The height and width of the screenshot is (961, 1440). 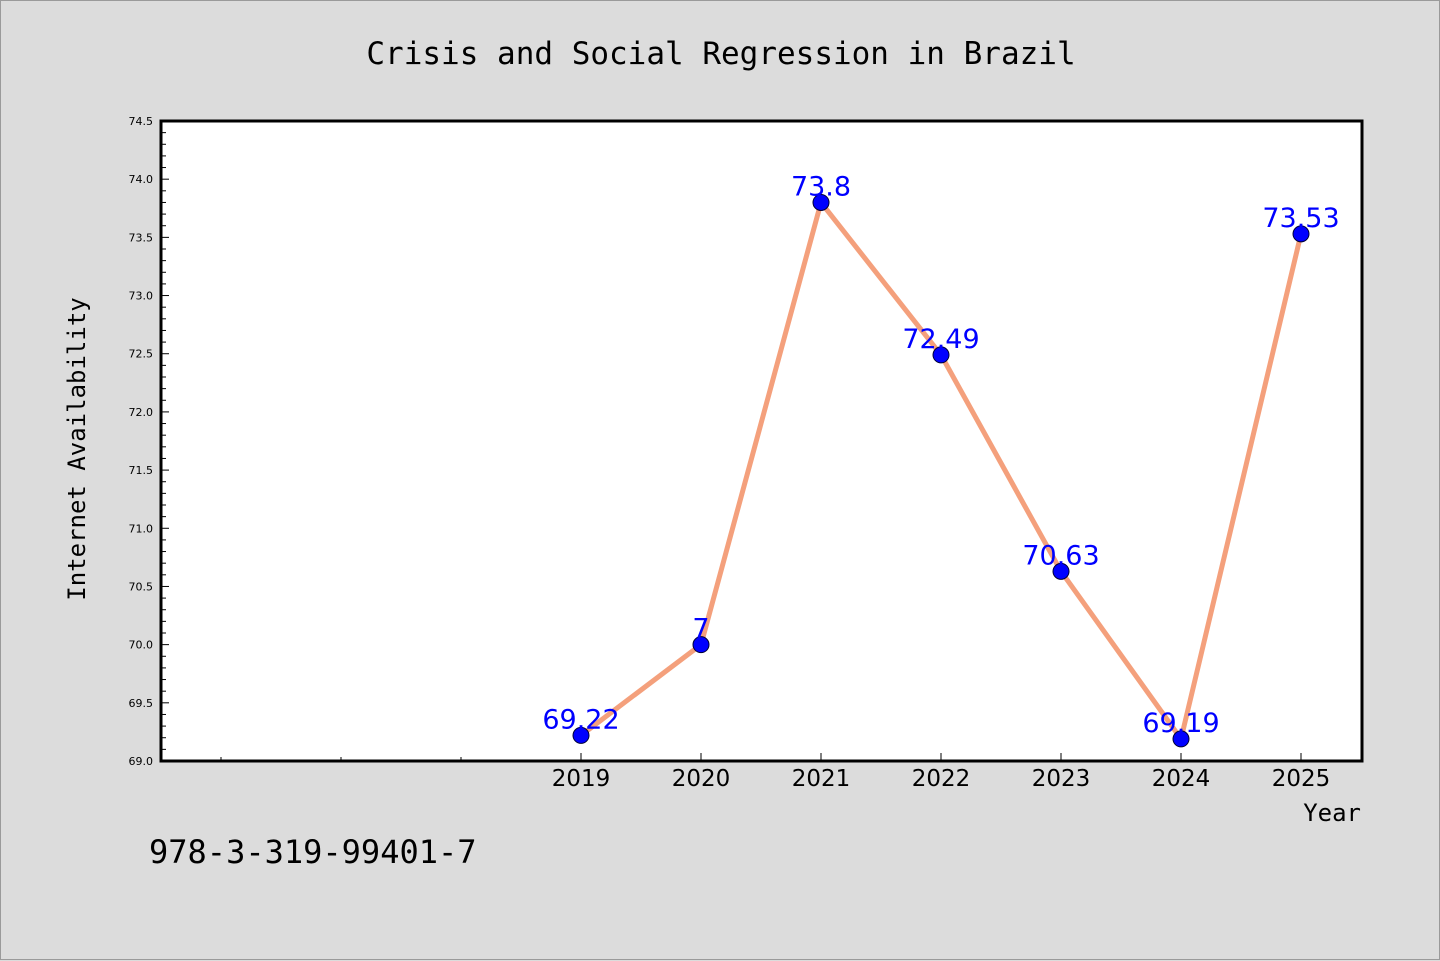 What do you see at coordinates (141, 179) in the screenshot?
I see `y-tick-label: 74.0` at bounding box center [141, 179].